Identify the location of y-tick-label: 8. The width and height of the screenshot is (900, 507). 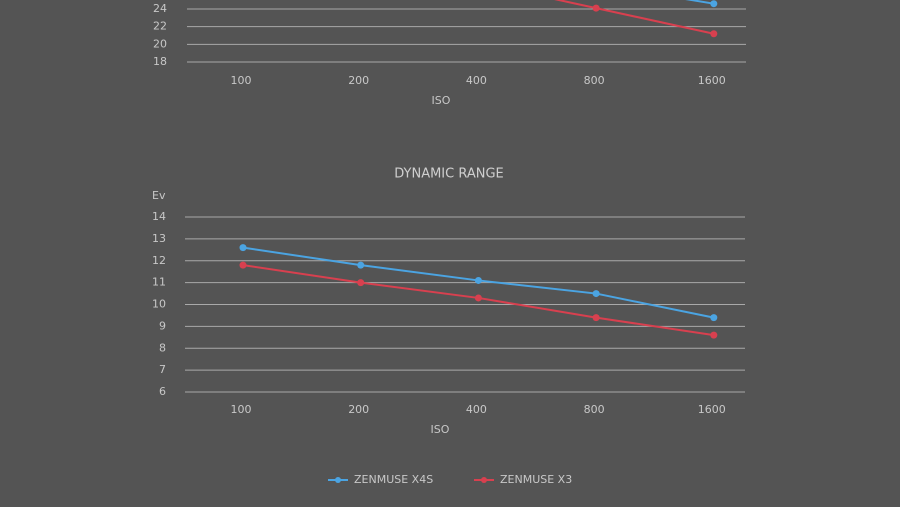
(162, 347).